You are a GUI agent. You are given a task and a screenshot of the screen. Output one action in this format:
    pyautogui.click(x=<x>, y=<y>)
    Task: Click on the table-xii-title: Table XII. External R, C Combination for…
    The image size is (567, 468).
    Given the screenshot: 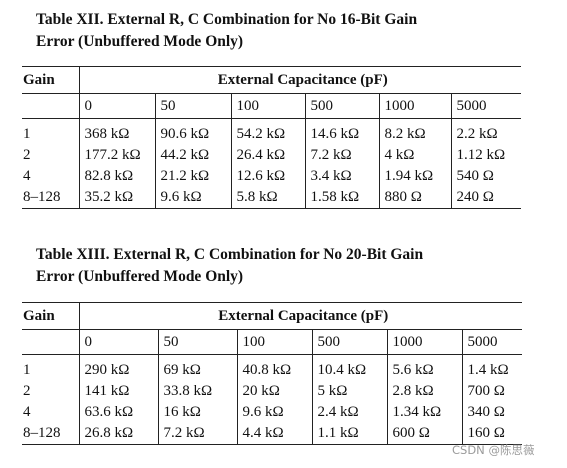 What is the action you would take?
    pyautogui.click(x=226, y=31)
    